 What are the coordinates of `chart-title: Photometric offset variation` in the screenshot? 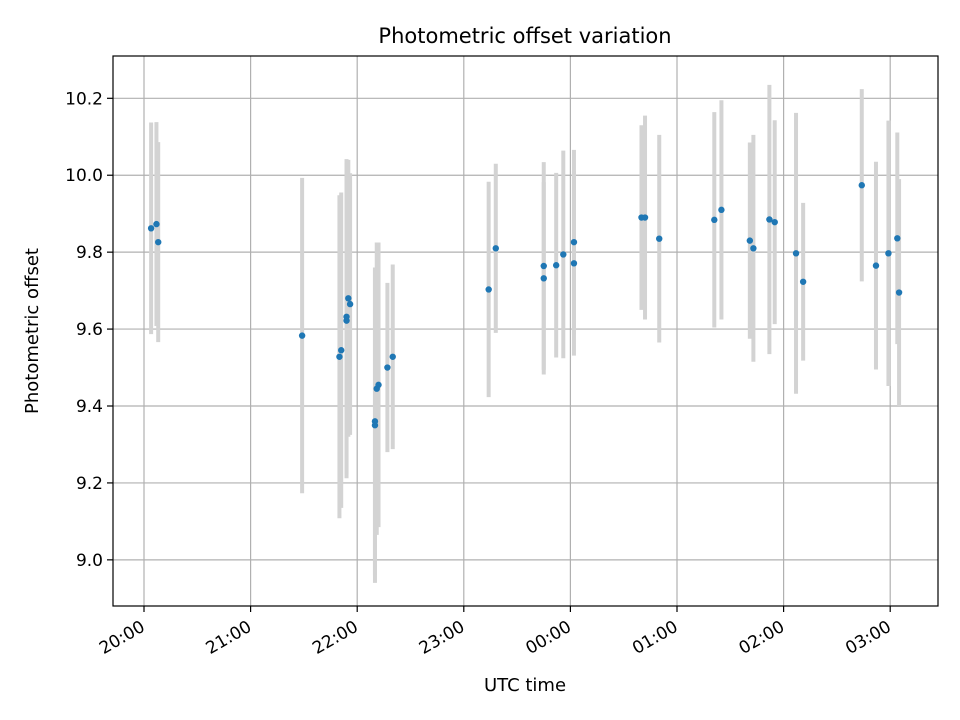 It's located at (524, 36).